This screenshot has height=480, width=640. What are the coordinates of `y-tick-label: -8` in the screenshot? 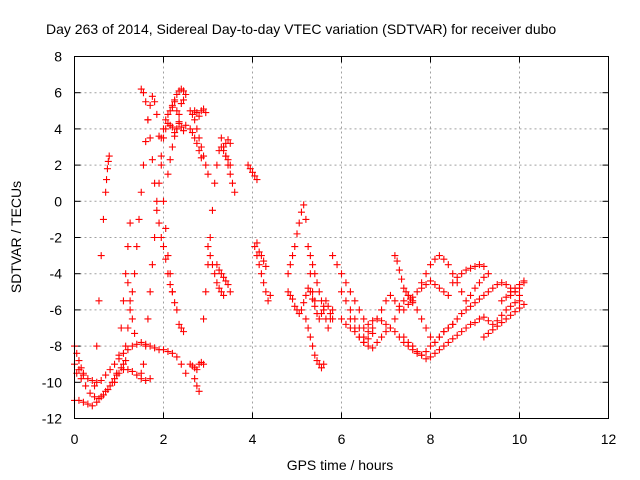 It's located at (56, 346).